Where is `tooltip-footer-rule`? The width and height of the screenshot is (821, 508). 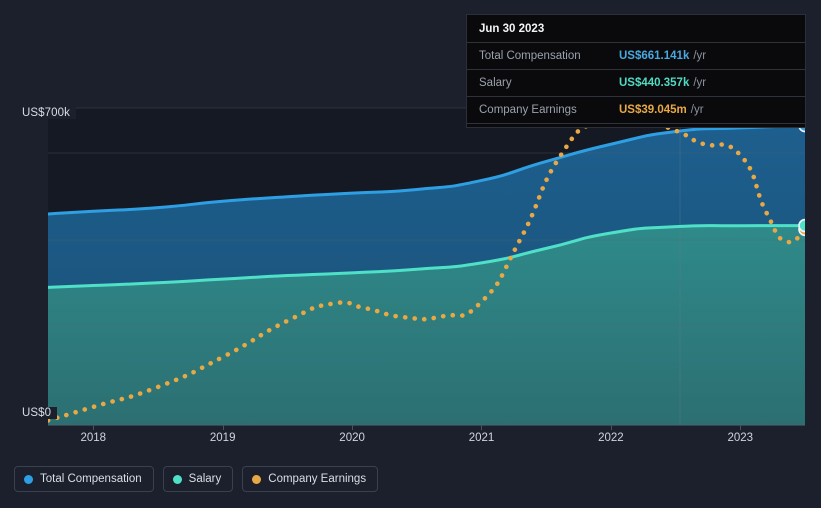 tooltip-footer-rule is located at coordinates (636, 125).